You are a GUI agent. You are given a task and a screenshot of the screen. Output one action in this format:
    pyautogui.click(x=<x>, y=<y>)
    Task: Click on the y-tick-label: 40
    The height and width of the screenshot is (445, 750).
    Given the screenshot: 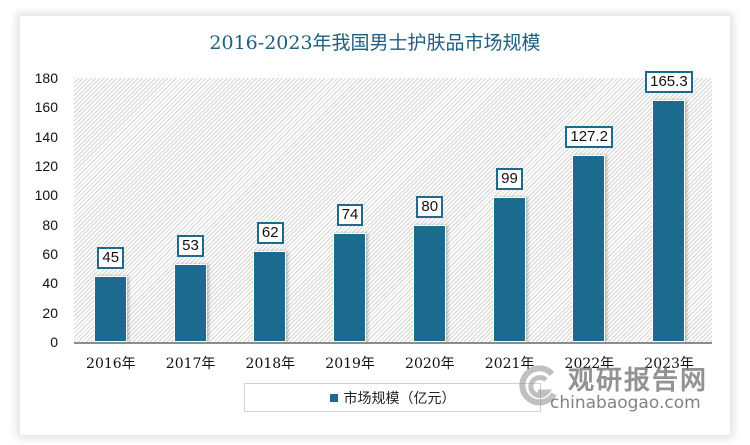 What is the action you would take?
    pyautogui.click(x=50, y=283)
    